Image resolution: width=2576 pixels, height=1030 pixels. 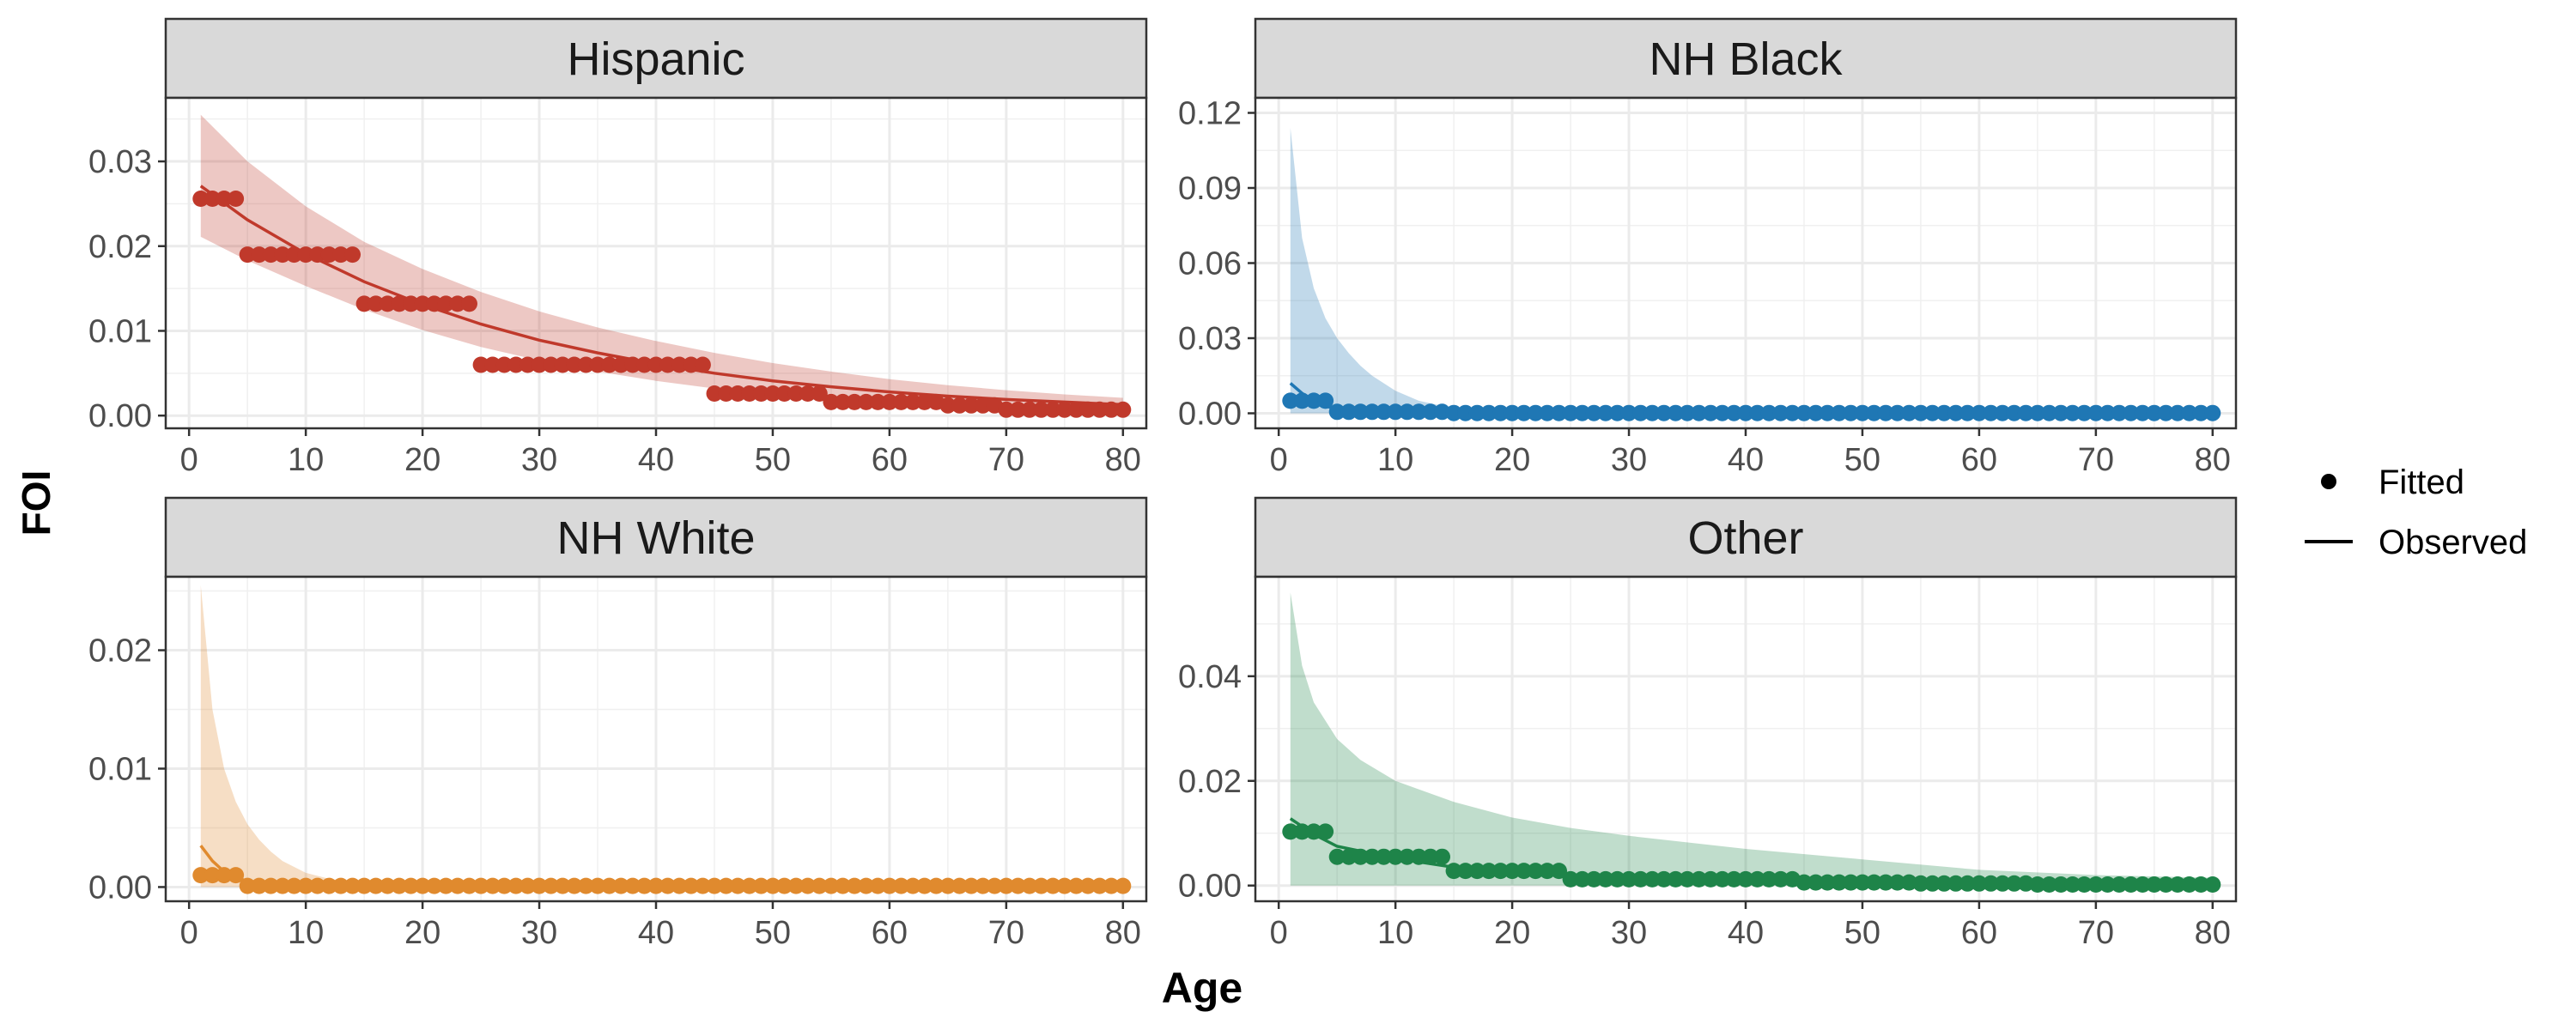 I want to click on y-tick-label: 0.01, so click(x=120, y=769).